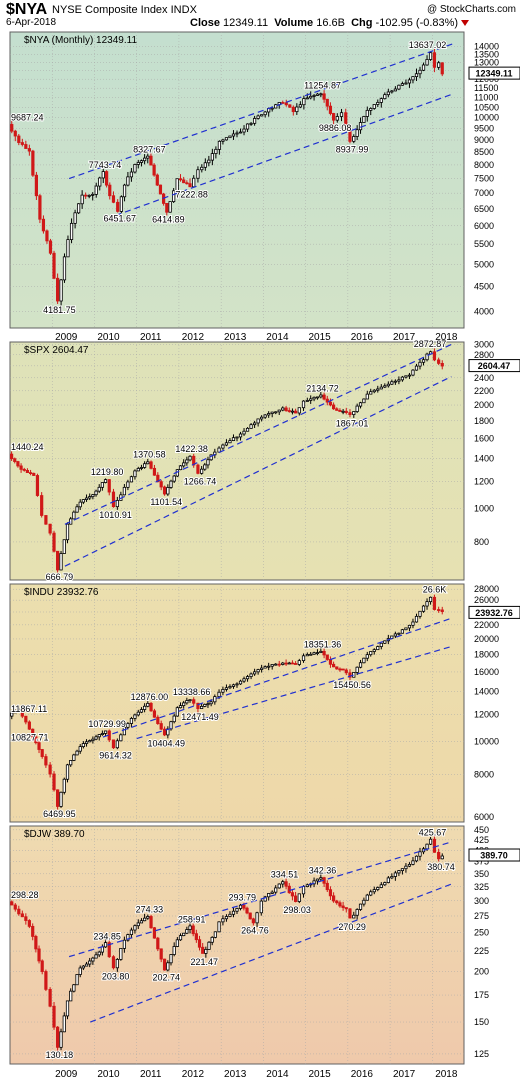 This screenshot has width=520, height=1081. I want to click on y-tick-label: 16000, so click(486, 672).